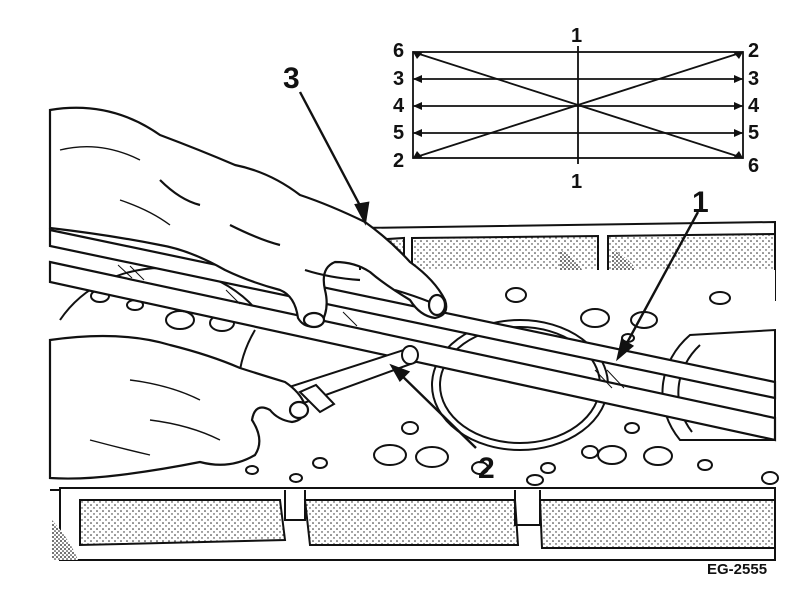 The height and width of the screenshot is (594, 800). Describe the element at coordinates (398, 51) in the screenshot. I see `grid-label-left-6: 6` at that location.